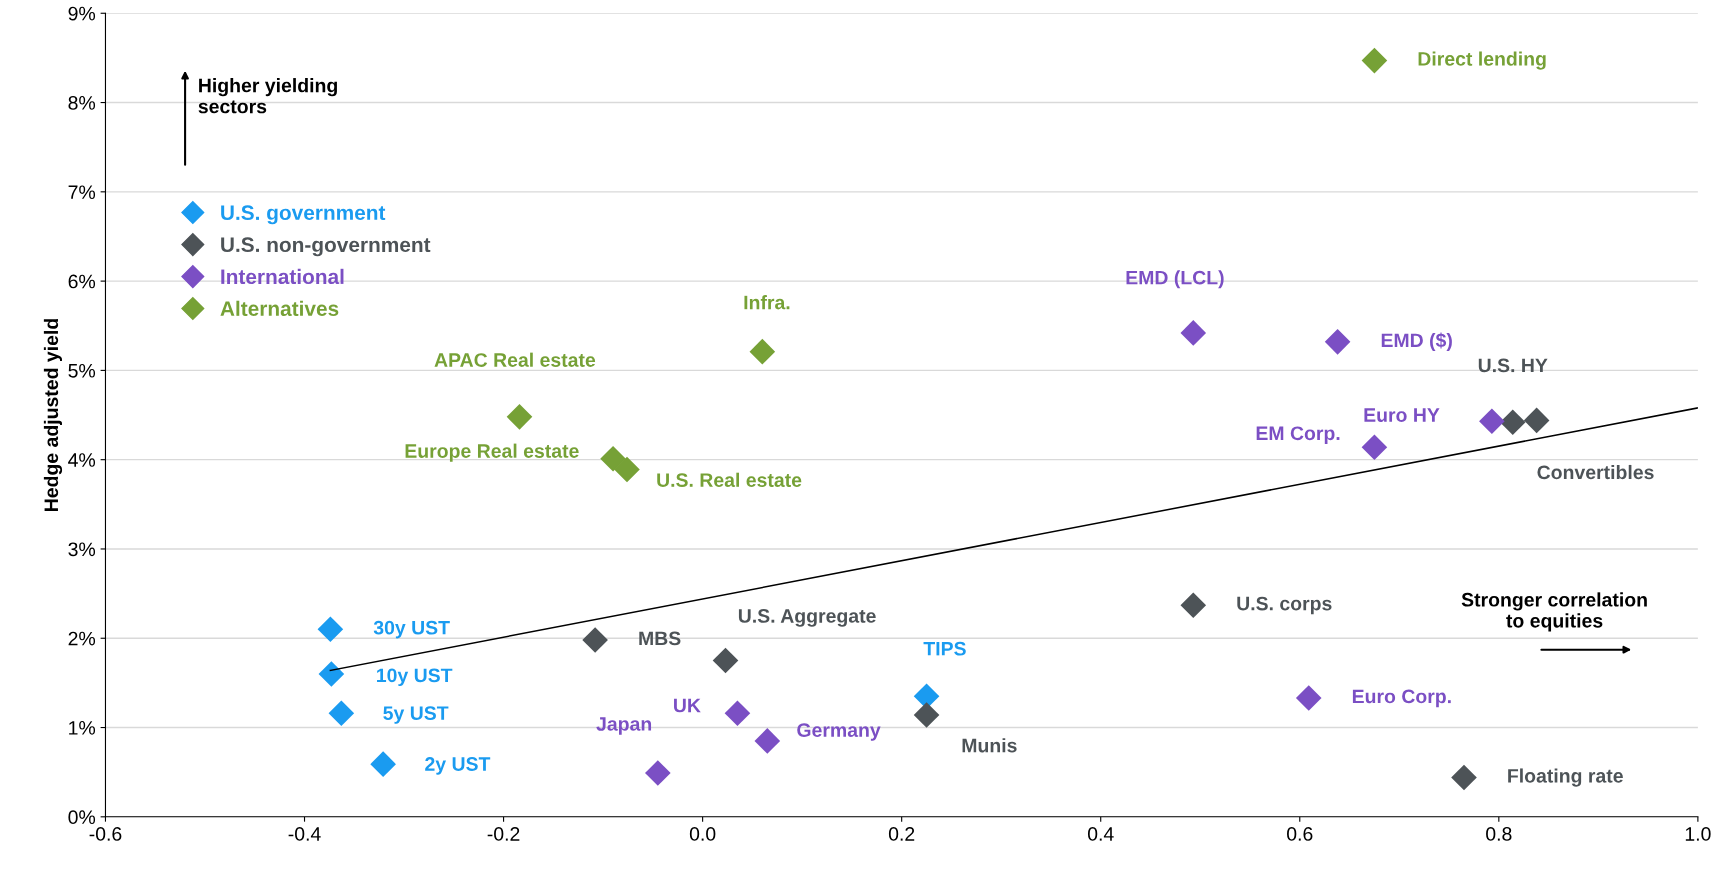 Image resolution: width=1729 pixels, height=884 pixels. What do you see at coordinates (82, 192) in the screenshot?
I see `y-tick-label: 7%` at bounding box center [82, 192].